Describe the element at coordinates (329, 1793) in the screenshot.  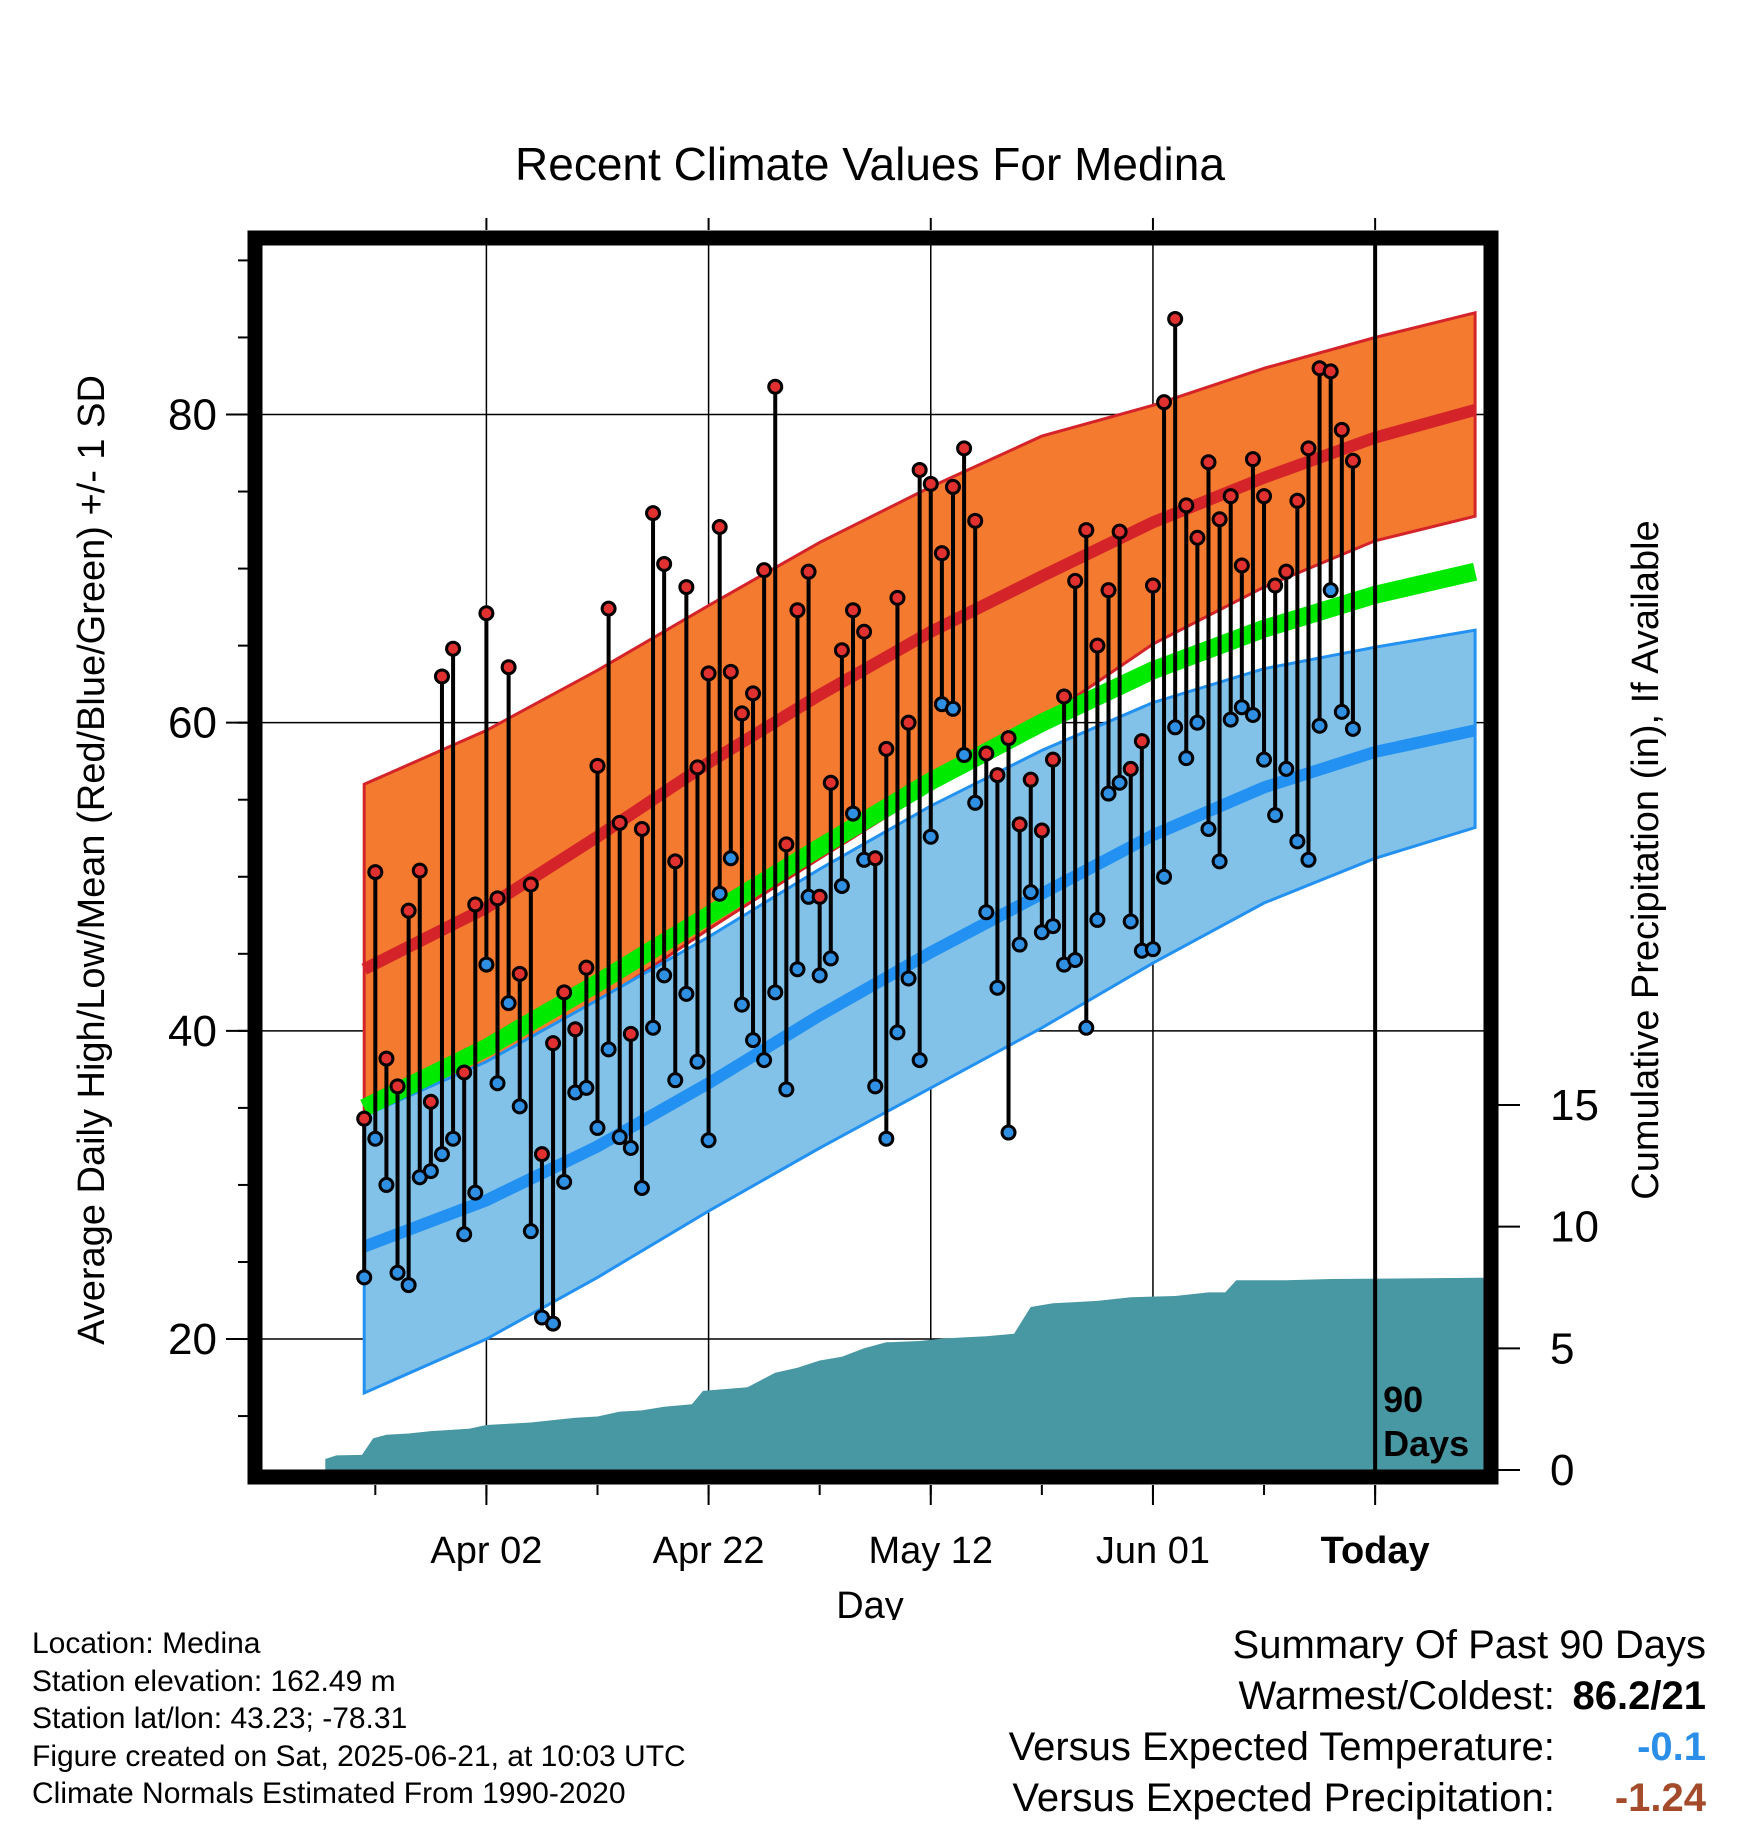
I see `normals-text: Climate Normals Estimated From 1990-2020` at that location.